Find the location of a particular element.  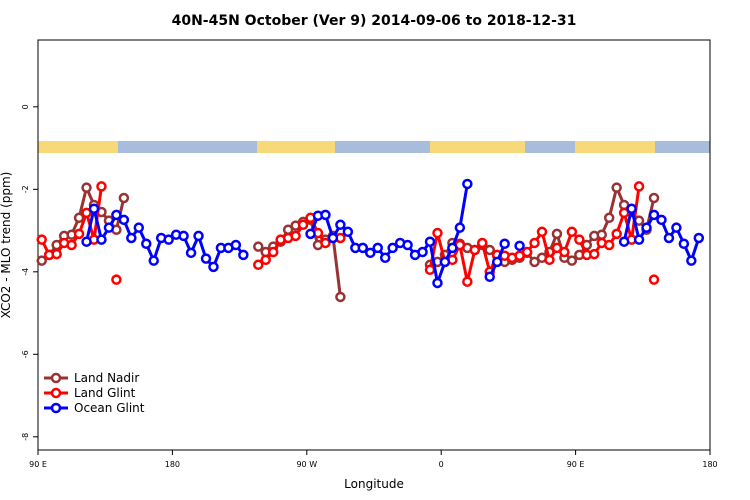

x-tick-label: 90 W is located at coordinates (306, 464).